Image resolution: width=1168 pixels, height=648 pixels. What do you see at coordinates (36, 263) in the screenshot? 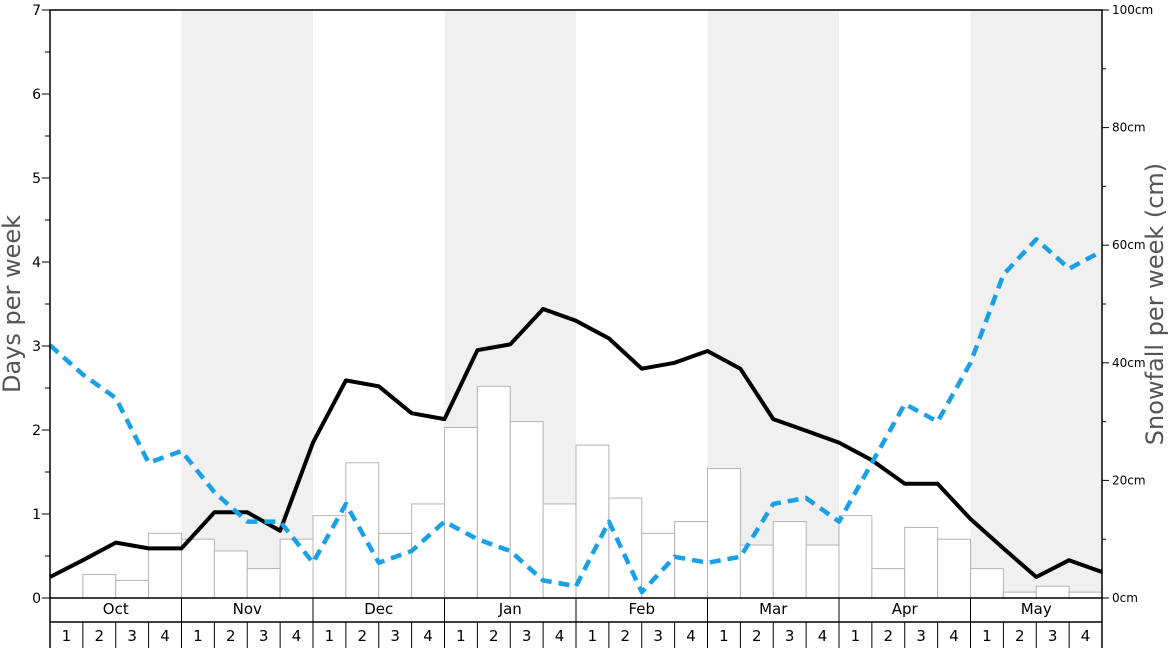
I see `left-tick-label: 4` at bounding box center [36, 263].